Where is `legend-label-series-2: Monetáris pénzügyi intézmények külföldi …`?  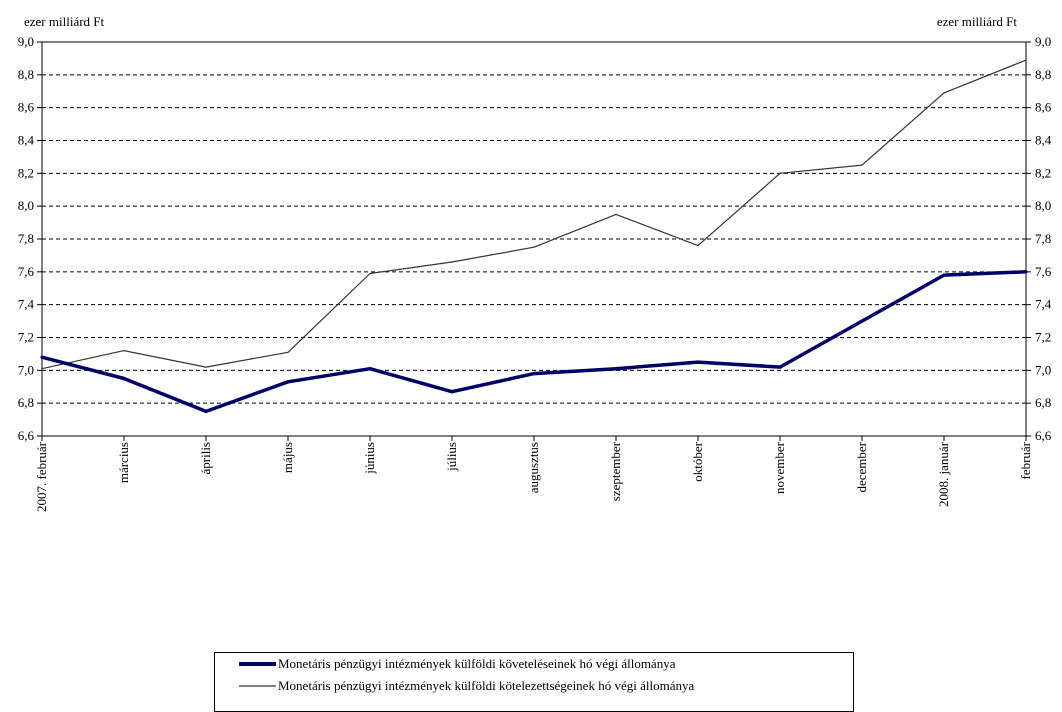 legend-label-series-2: Monetáris pénzügyi intézmények külföldi … is located at coordinates (486, 685).